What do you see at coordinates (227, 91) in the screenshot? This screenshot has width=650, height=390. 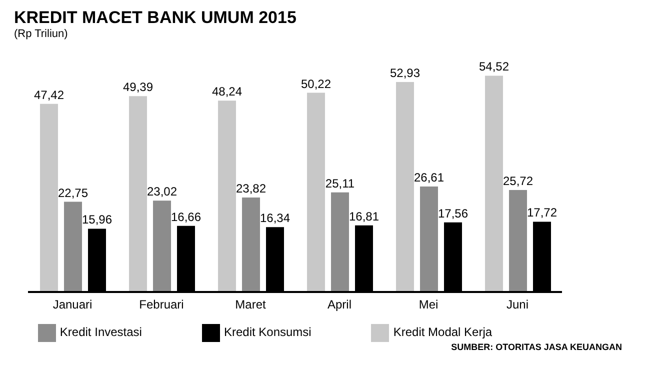 I see `data-label: 48,24` at bounding box center [227, 91].